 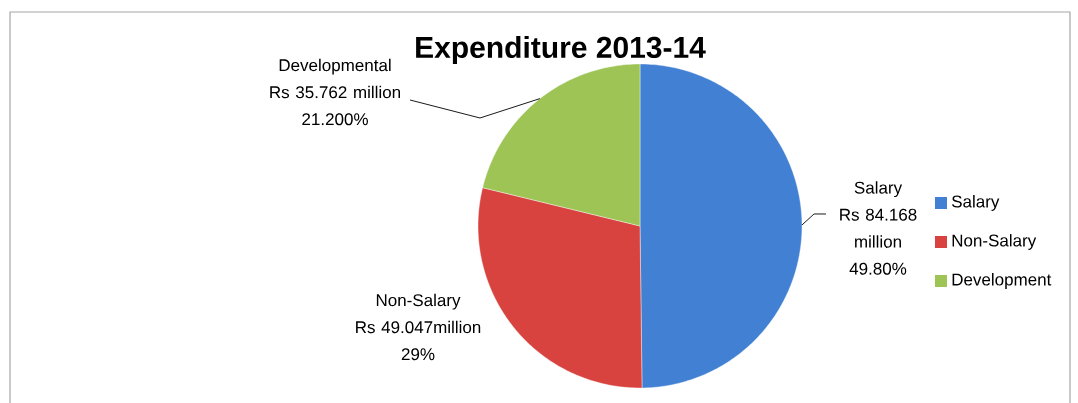 I want to click on data-label: 21.200%, so click(x=335, y=119).